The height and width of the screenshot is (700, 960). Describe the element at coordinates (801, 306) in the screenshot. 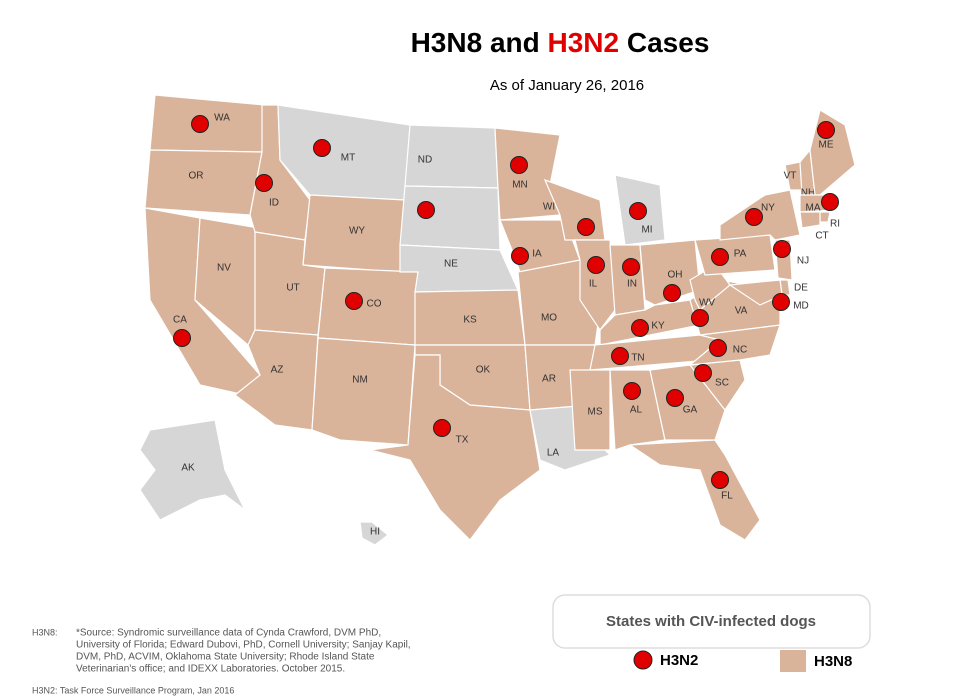

I see `state-label: MD` at that location.